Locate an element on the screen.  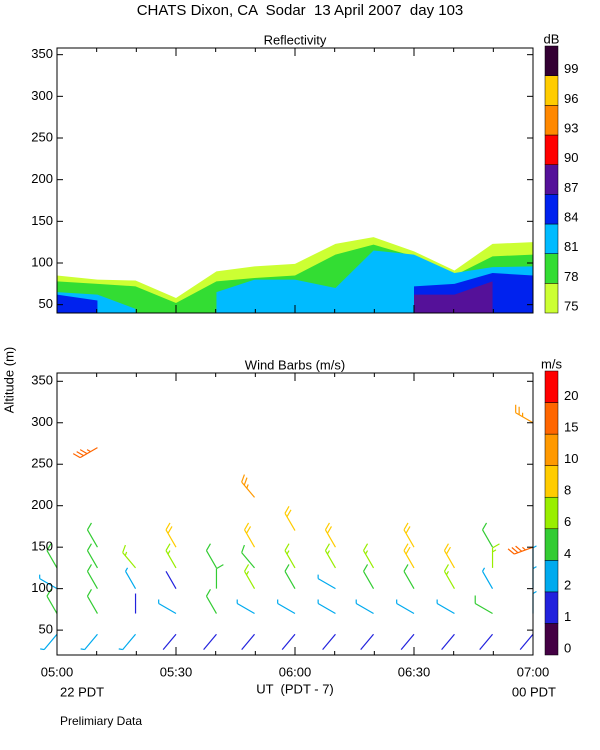
colorbar-label: 78 is located at coordinates (571, 276).